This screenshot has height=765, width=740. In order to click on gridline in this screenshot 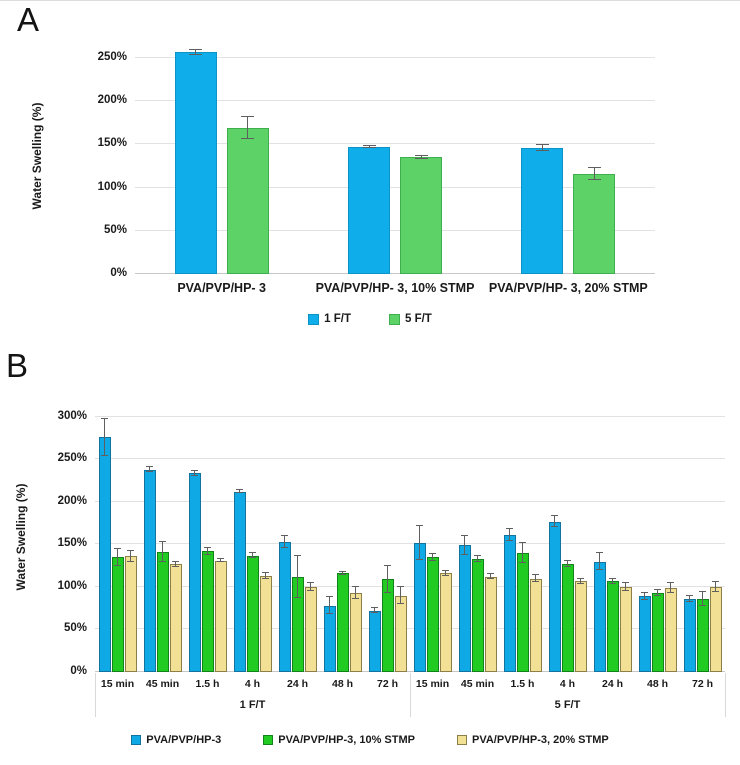, I will do `click(410, 501)`.